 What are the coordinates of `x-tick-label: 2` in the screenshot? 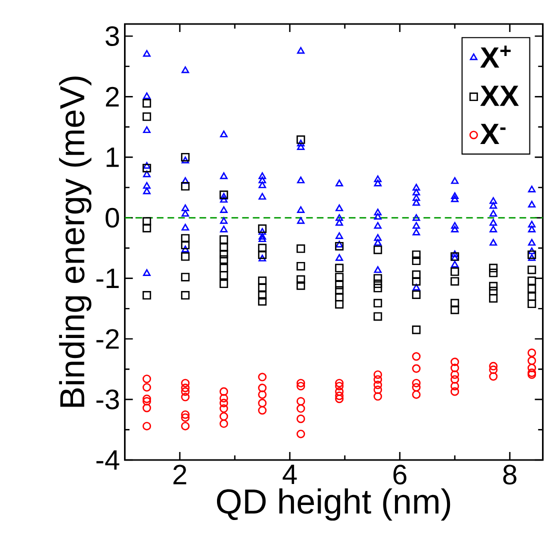 It's located at (180, 474).